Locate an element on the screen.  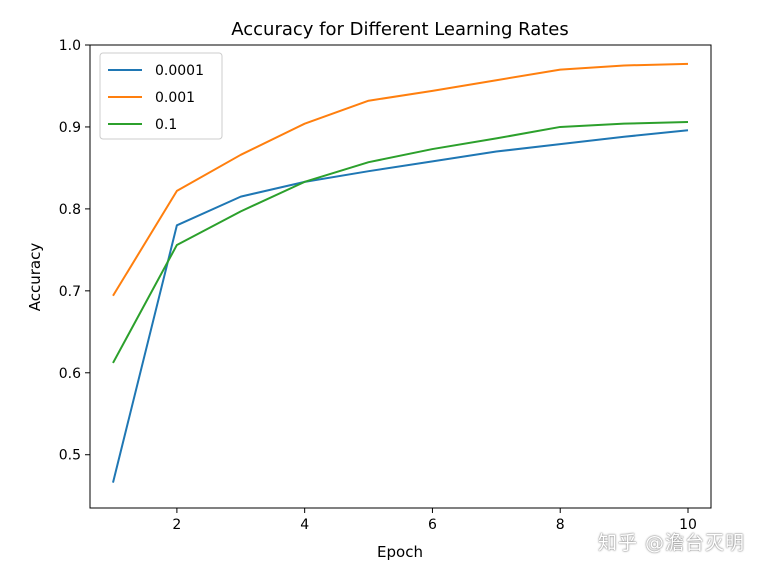
y-axis-label: Accuracy is located at coordinates (35, 277).